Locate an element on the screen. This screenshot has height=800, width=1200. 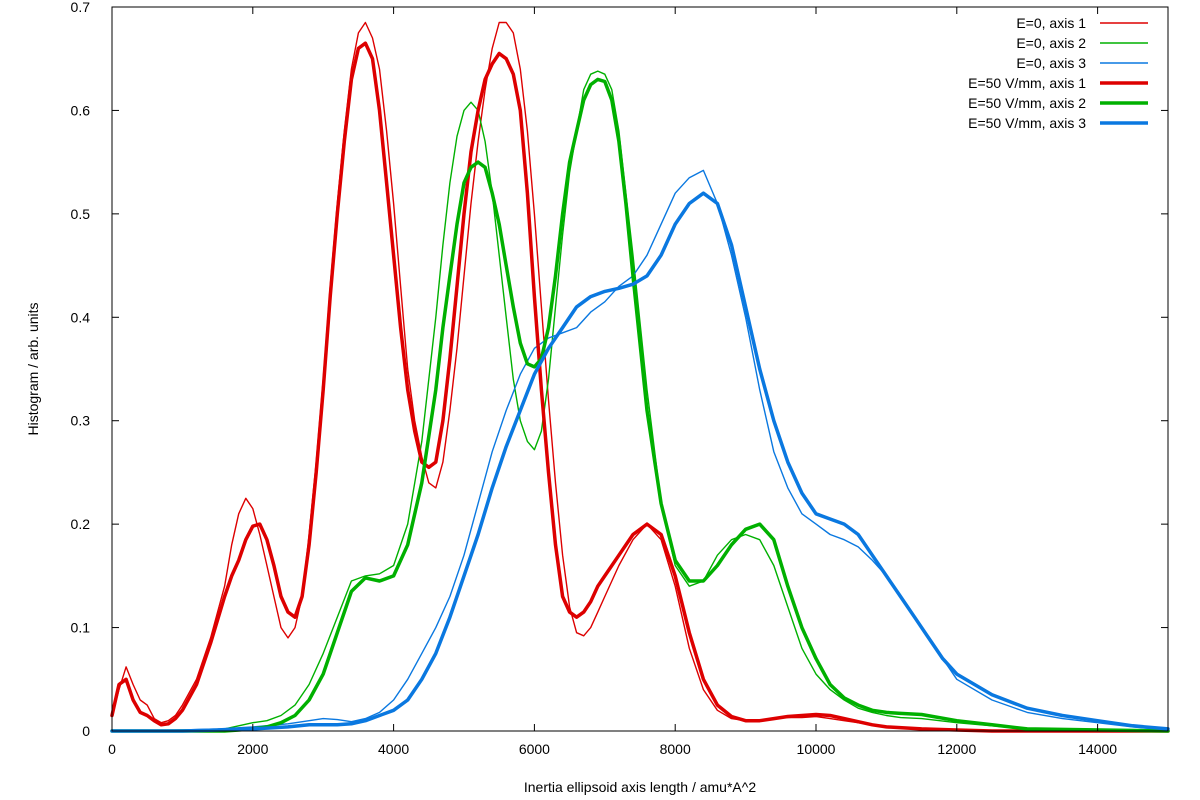
x-tick-label: 8000 is located at coordinates (675, 749).